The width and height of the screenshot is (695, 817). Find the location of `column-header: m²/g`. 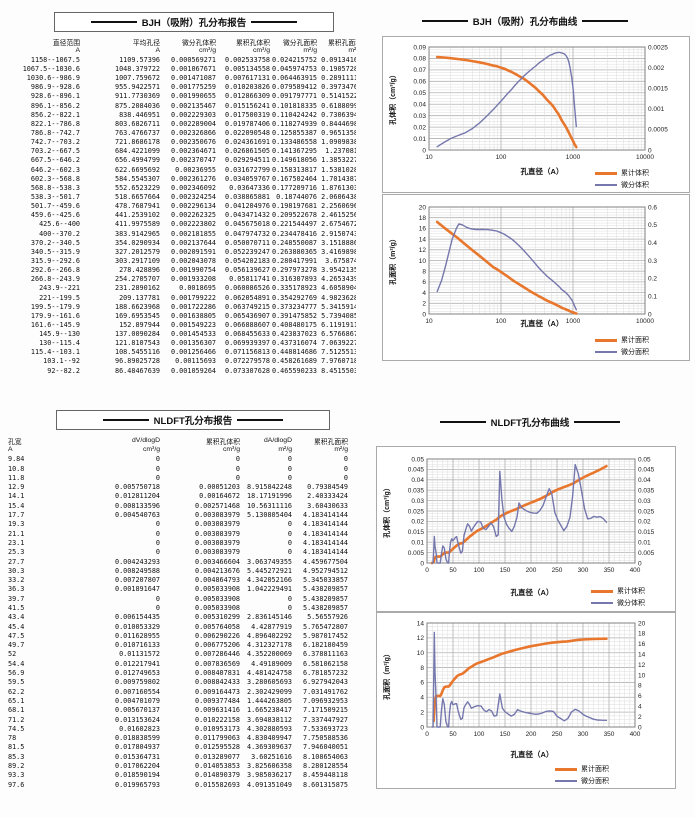

column-header: m²/g is located at coordinates (352, 51).